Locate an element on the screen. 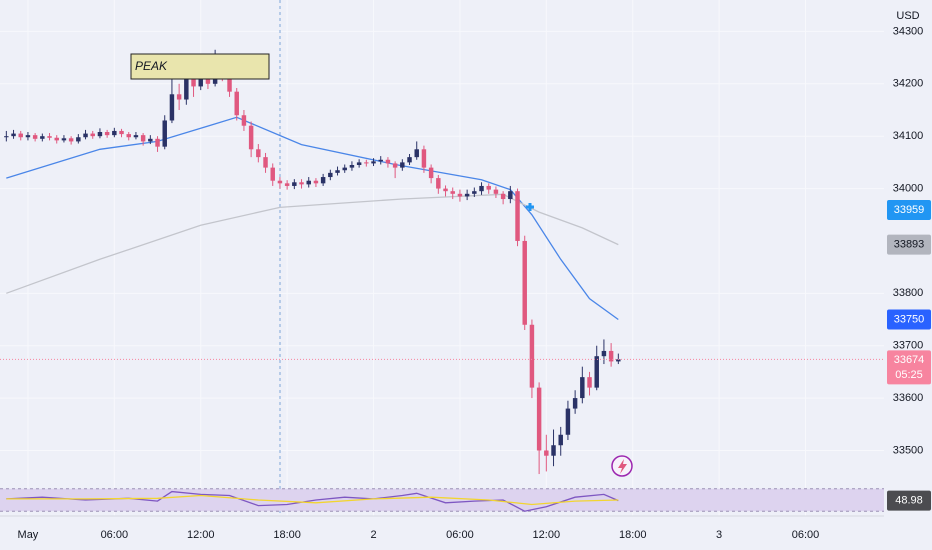 This screenshot has height=550, width=932. price-label: 33959 is located at coordinates (909, 210).